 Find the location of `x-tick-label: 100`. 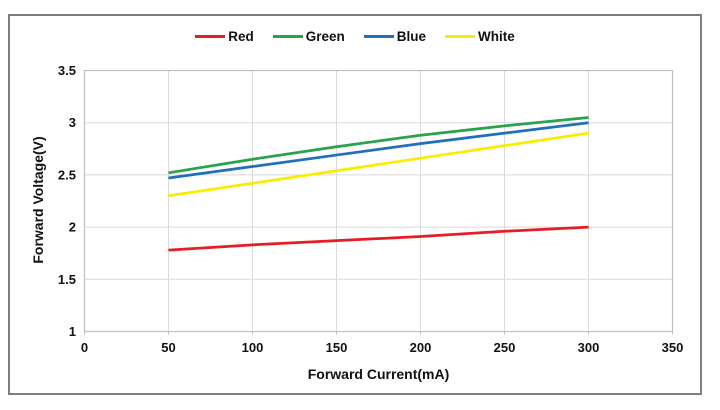

x-tick-label: 100 is located at coordinates (253, 347).